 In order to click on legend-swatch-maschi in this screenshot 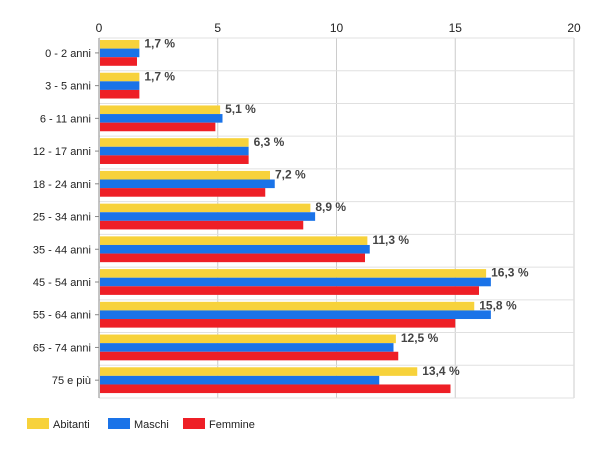, I will do `click(119, 423)`.